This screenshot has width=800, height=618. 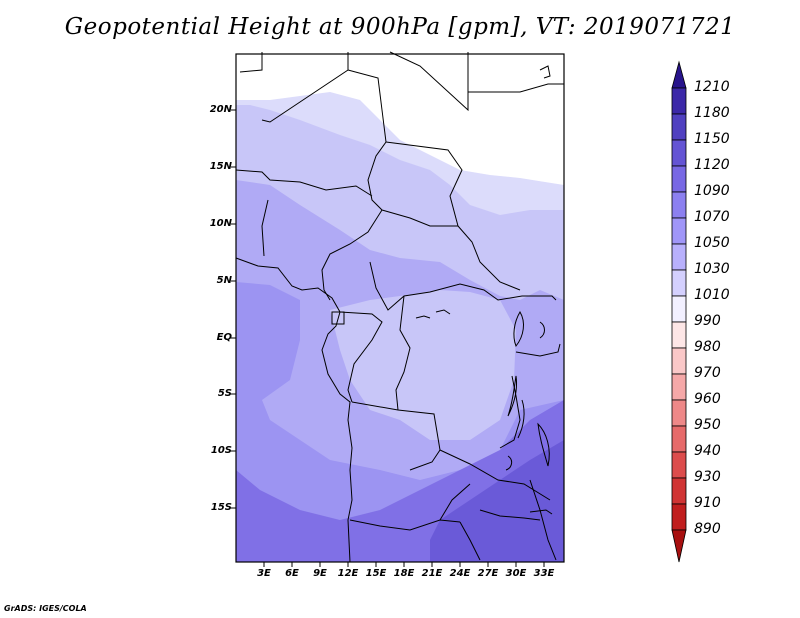 What do you see at coordinates (707, 347) in the screenshot?
I see `colorbar-label: 980` at bounding box center [707, 347].